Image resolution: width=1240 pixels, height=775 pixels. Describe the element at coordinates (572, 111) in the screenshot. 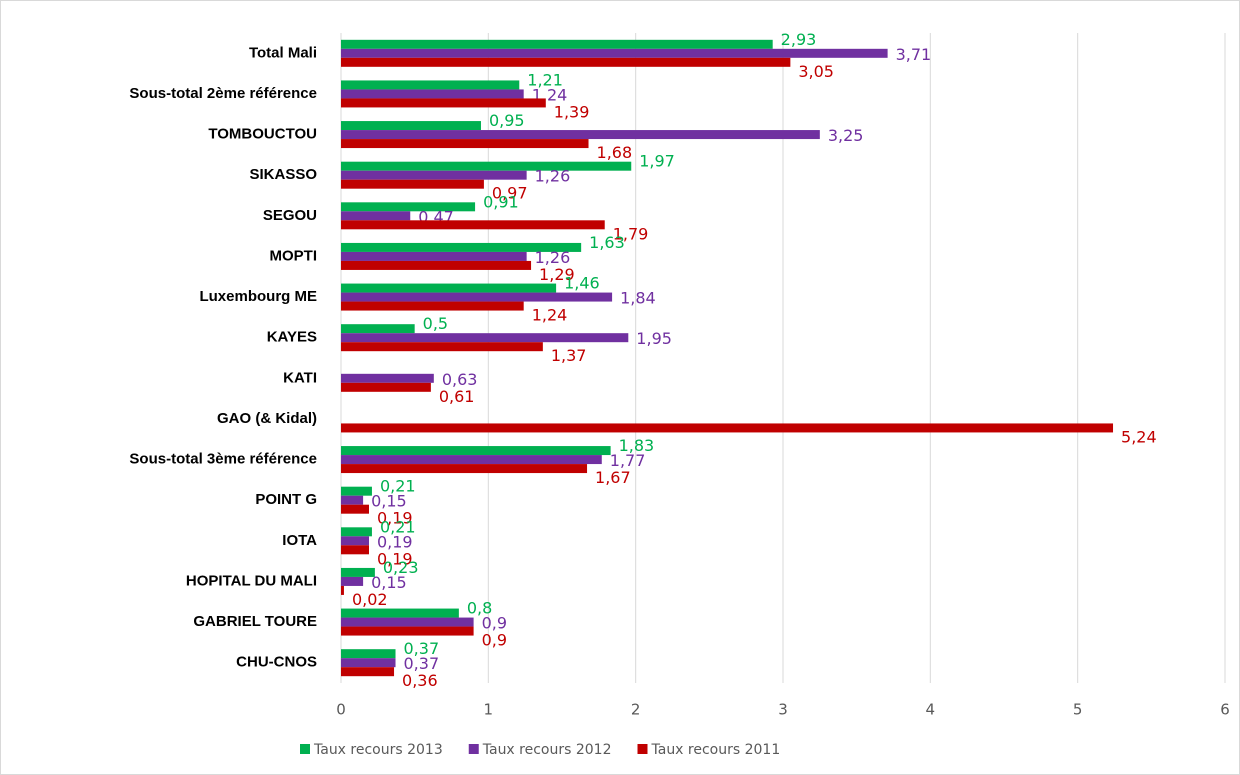

I see `data-label: 1,39` at that location.